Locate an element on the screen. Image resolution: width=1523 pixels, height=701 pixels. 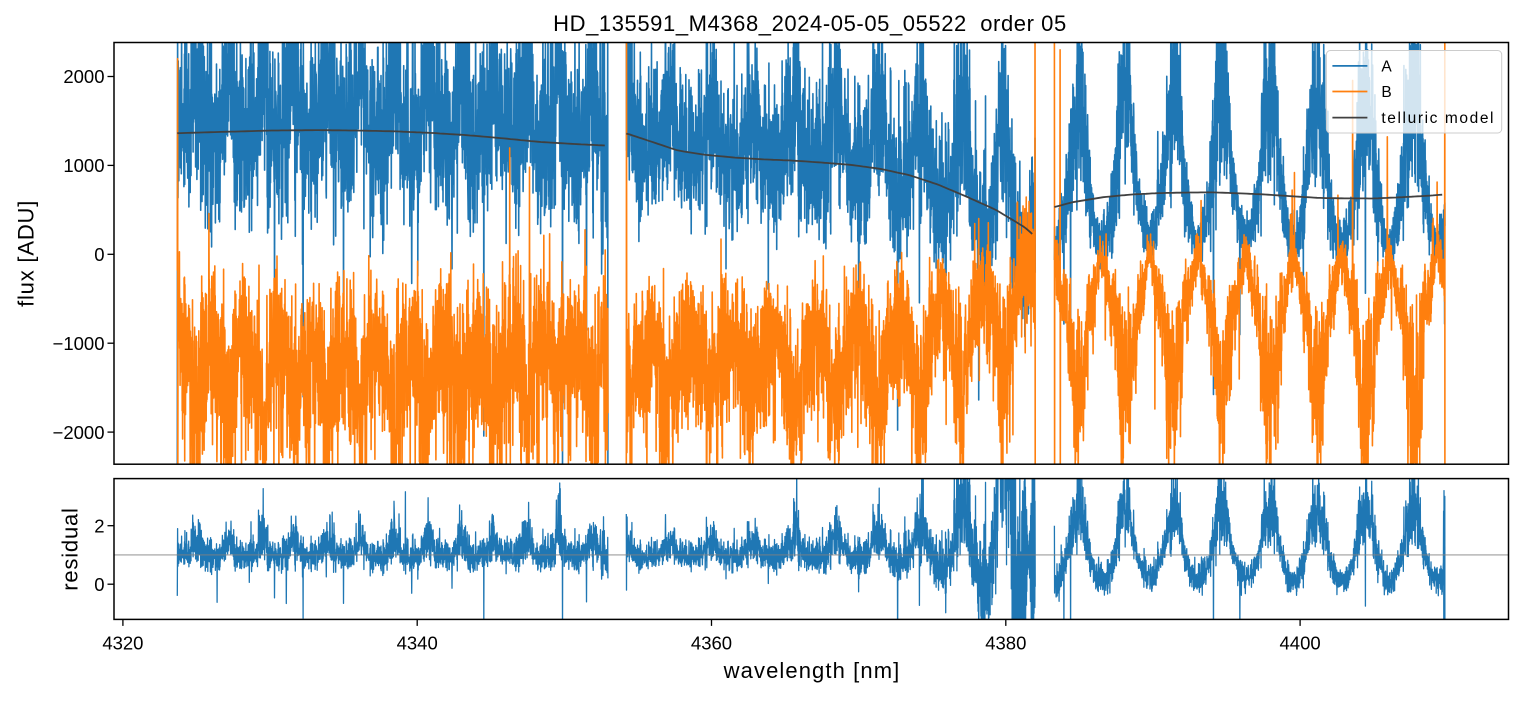
svg-text: 2 is located at coordinates (99, 525).